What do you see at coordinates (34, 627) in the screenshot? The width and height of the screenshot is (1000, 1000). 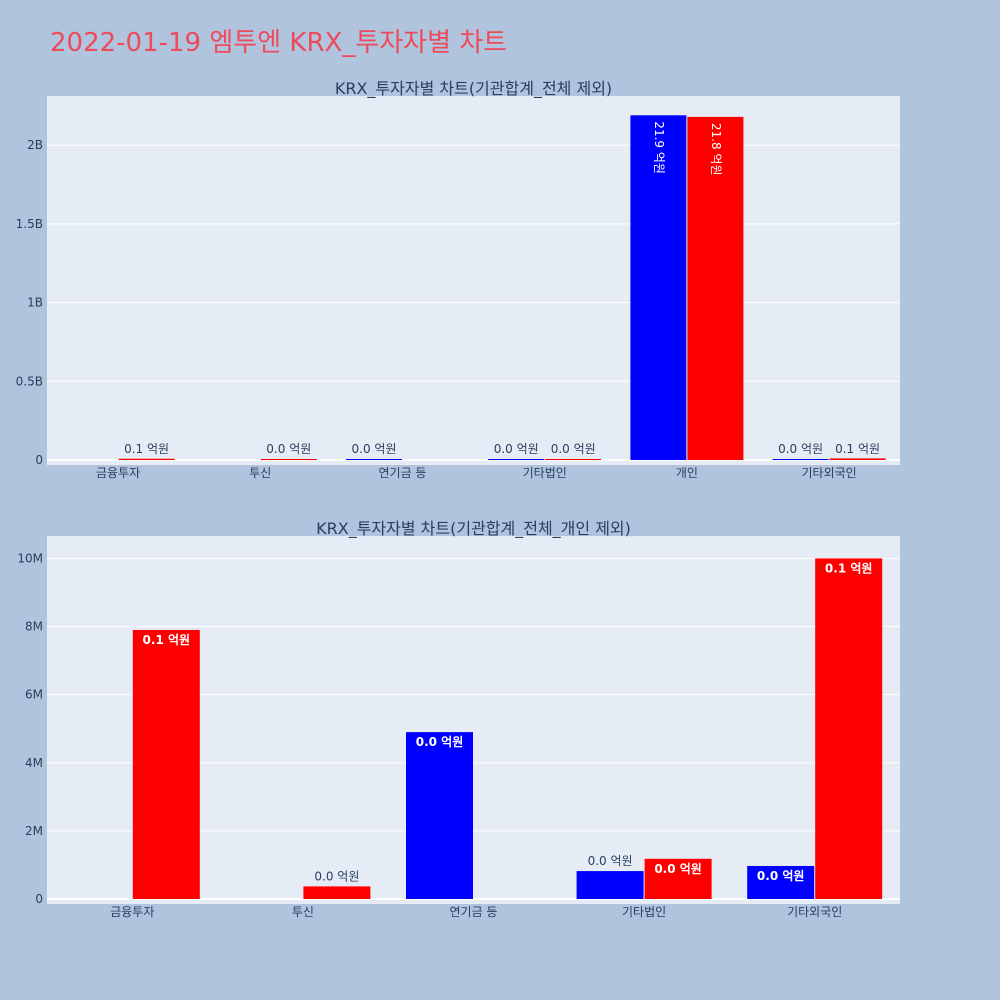 I see `y-tick-label: 8M` at bounding box center [34, 627].